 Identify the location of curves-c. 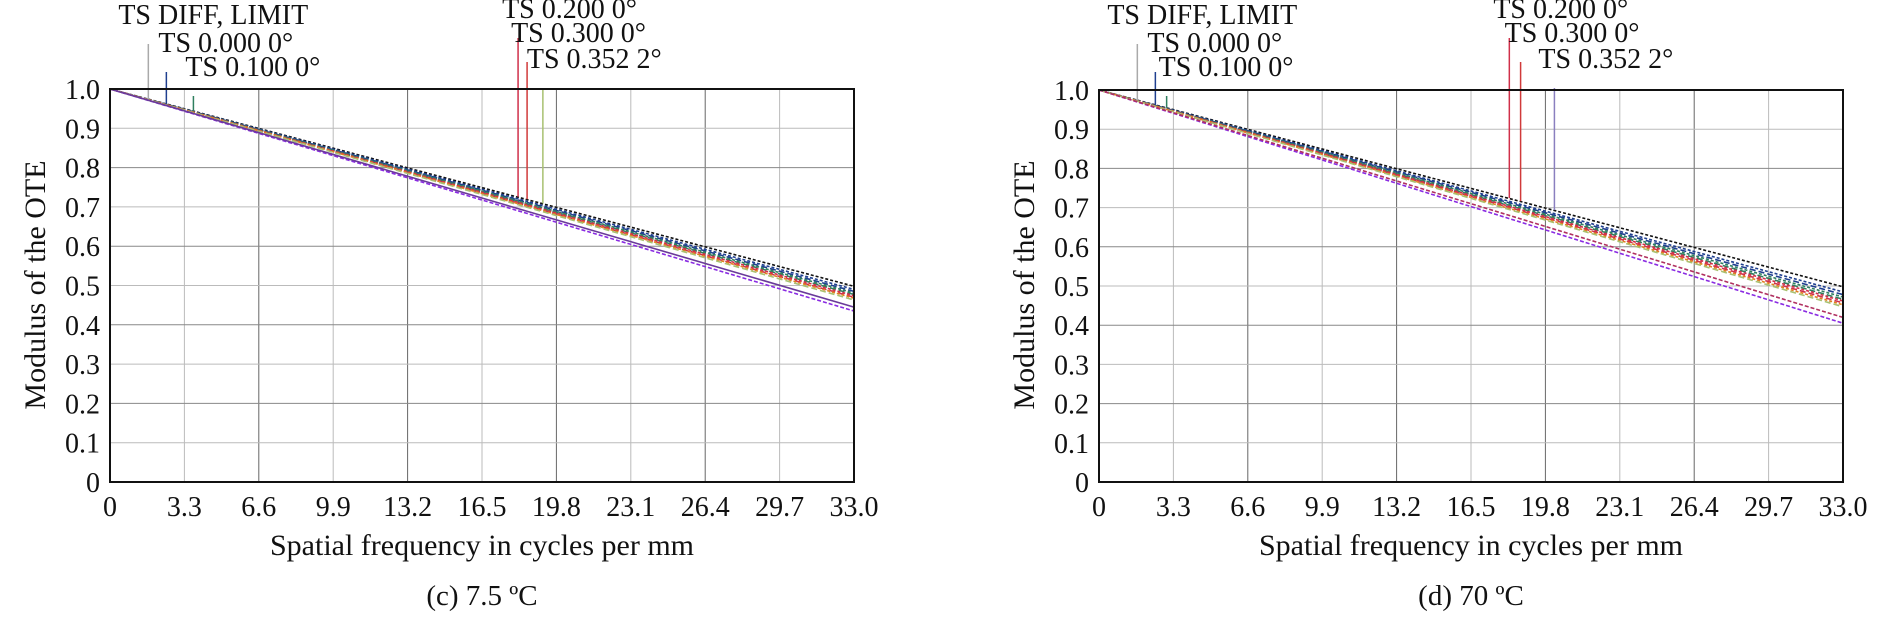
(482, 200).